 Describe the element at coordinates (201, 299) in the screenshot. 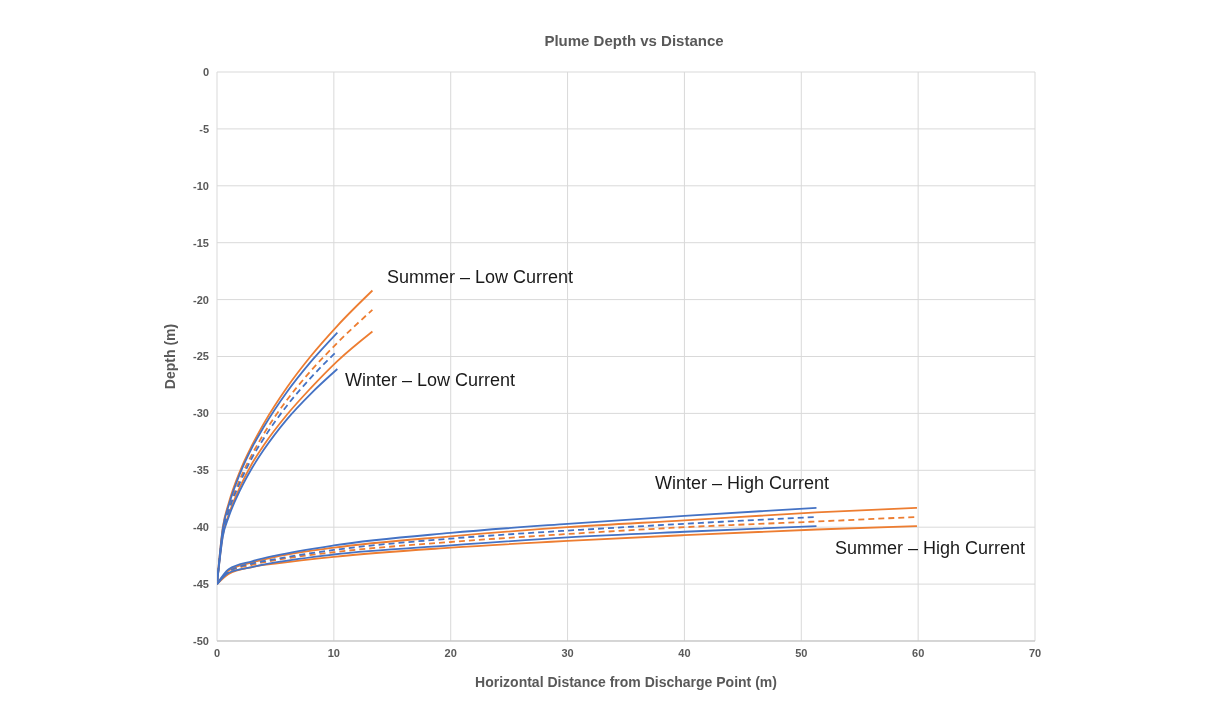

I see `y-tick-label: -20` at that location.